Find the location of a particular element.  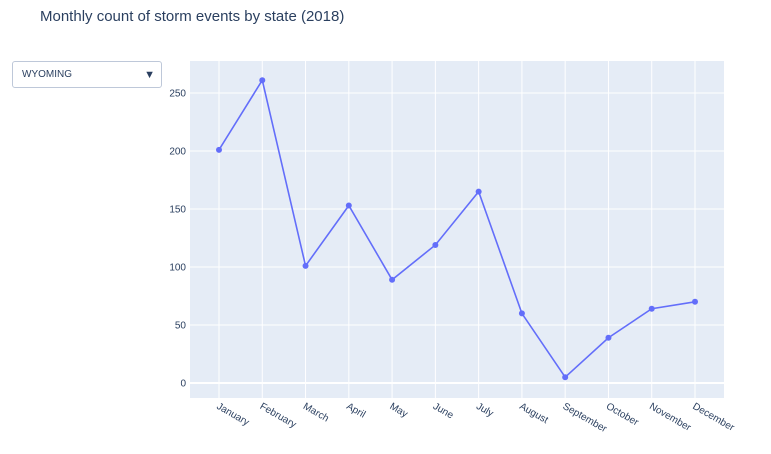

x-tick-label: January is located at coordinates (233, 414).